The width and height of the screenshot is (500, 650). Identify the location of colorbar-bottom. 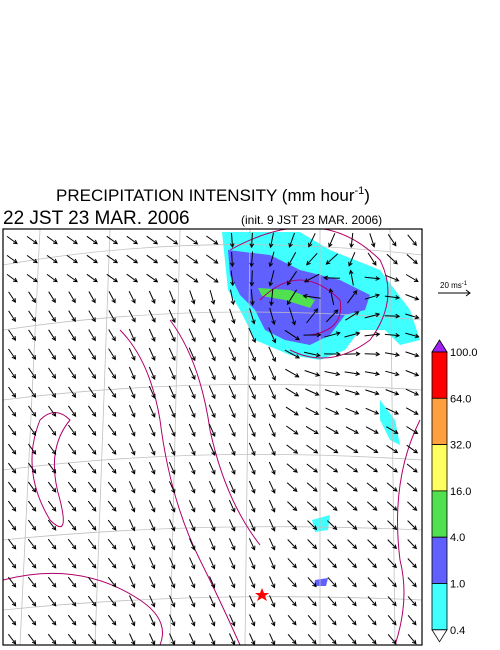
(439, 636).